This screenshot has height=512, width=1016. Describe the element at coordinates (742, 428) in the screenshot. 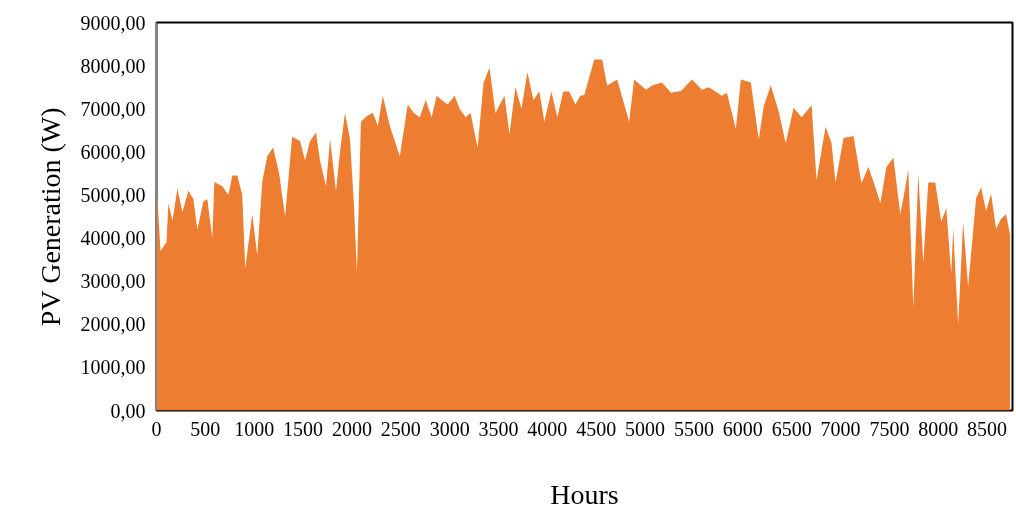

I see `x-tick-label: 6000` at that location.